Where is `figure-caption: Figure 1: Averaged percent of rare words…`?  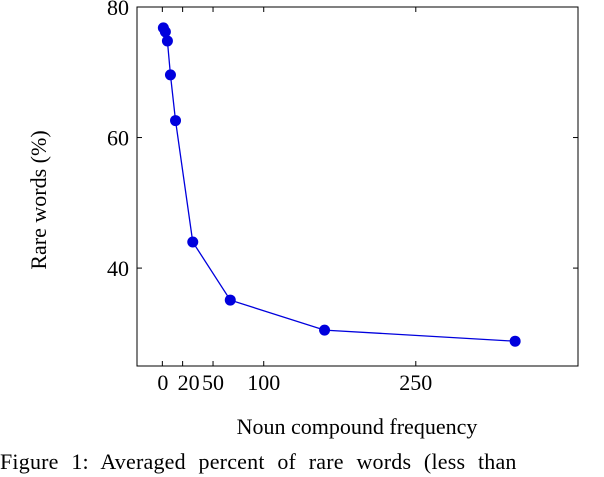
figure-caption: Figure 1: Averaged percent of rare words… is located at coordinates (258, 461).